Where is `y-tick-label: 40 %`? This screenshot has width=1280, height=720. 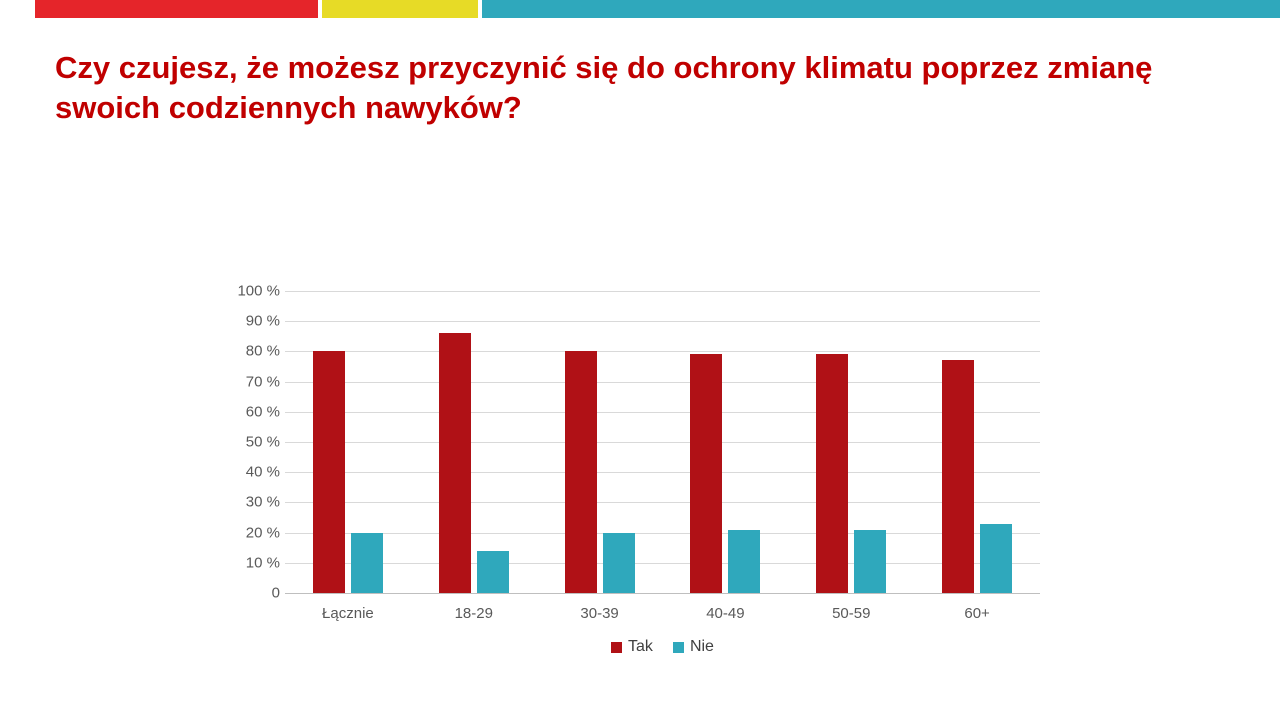
y-tick-label: 40 % is located at coordinates (262, 472).